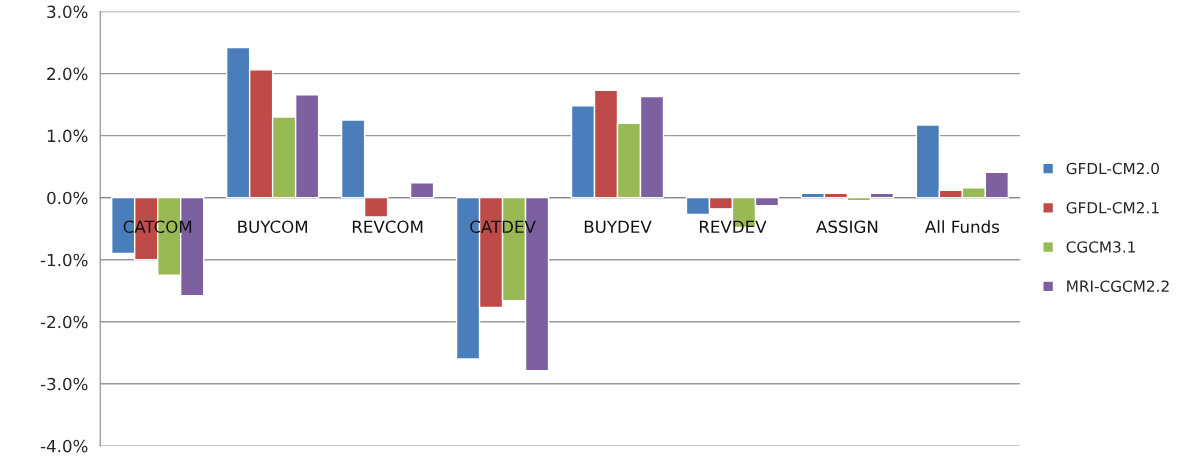  What do you see at coordinates (387, 227) in the screenshot?
I see `x-tick-label: REVCOM` at bounding box center [387, 227].